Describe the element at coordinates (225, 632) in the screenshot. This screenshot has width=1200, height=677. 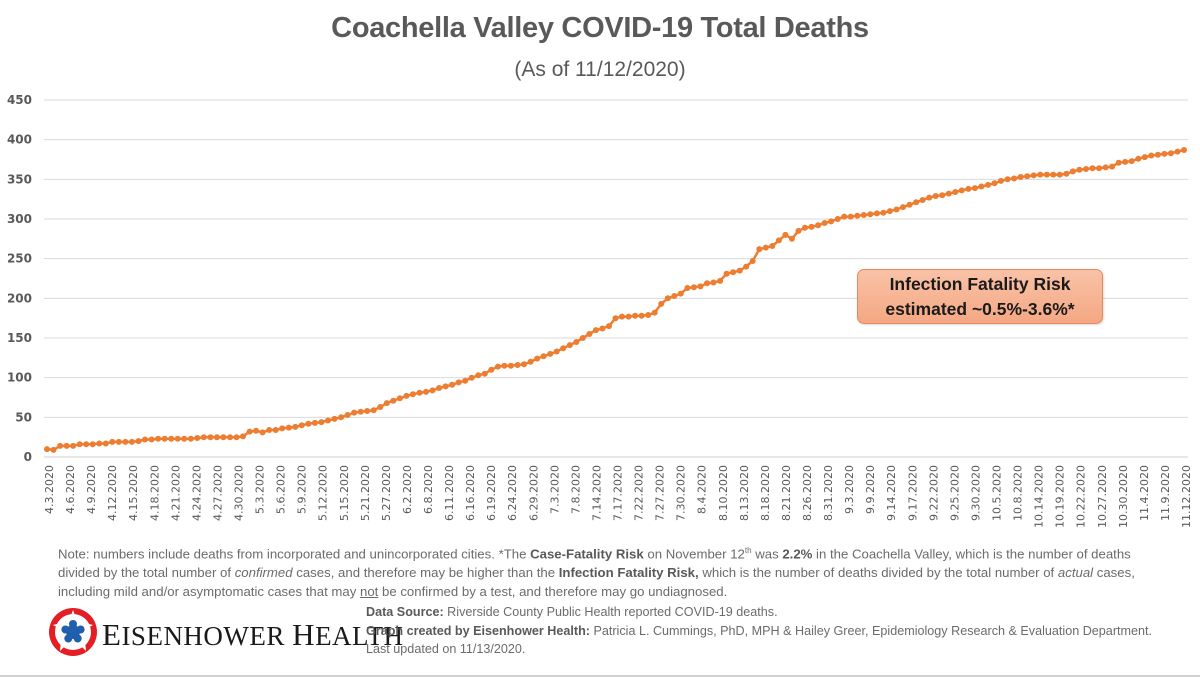
I see `eisenhower-health-logo: EISENHOWER HEALTH` at that location.